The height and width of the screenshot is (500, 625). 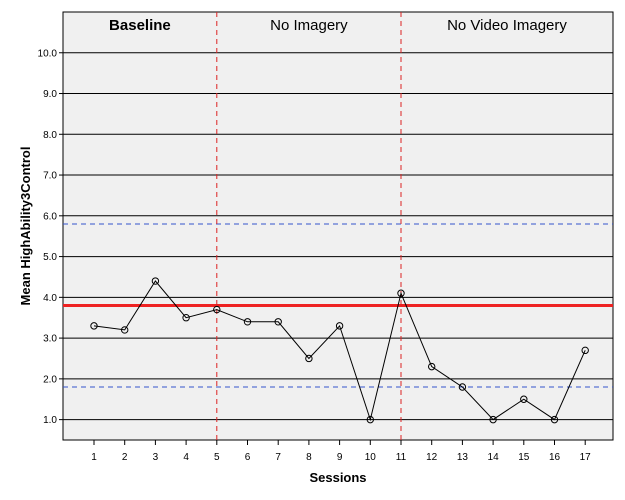 What do you see at coordinates (555, 457) in the screenshot?
I see `x-tick-label: 16` at bounding box center [555, 457].